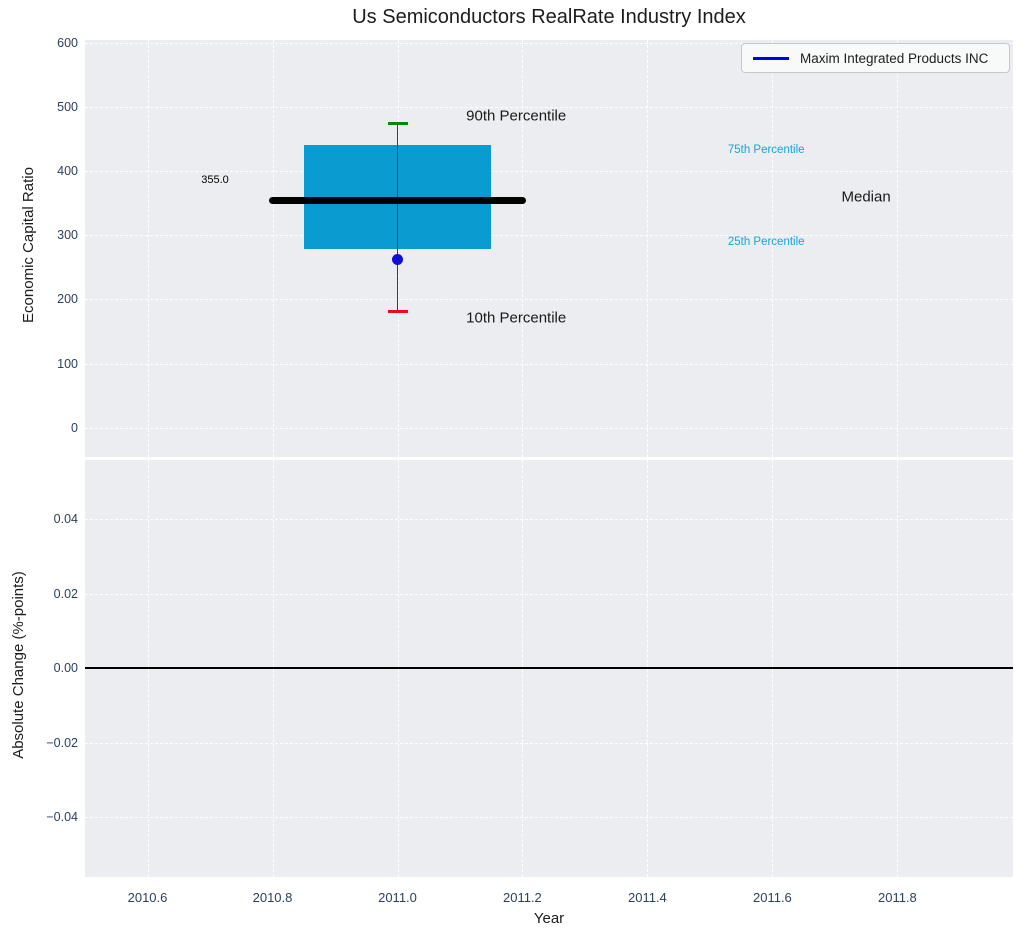 This screenshot has height=940, width=1025. Describe the element at coordinates (74, 427) in the screenshot. I see `y-tick-label: 0` at that location.